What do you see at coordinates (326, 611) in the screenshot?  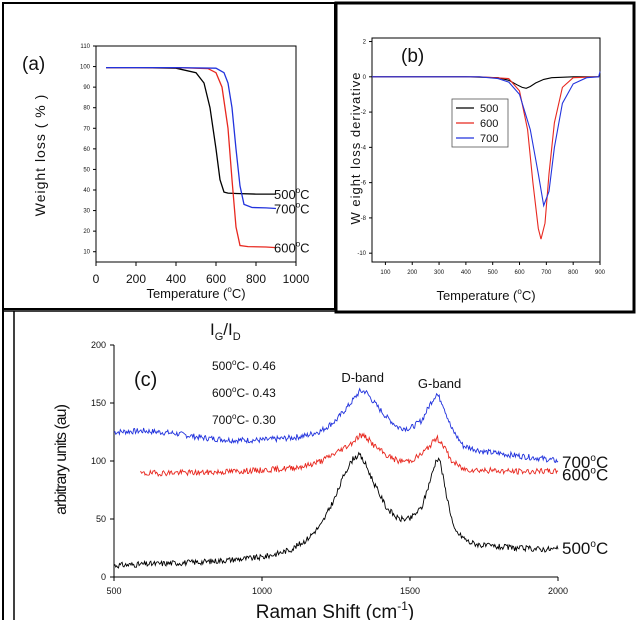 I see `x-label-main: Raman Shift (cm` at bounding box center [326, 611].